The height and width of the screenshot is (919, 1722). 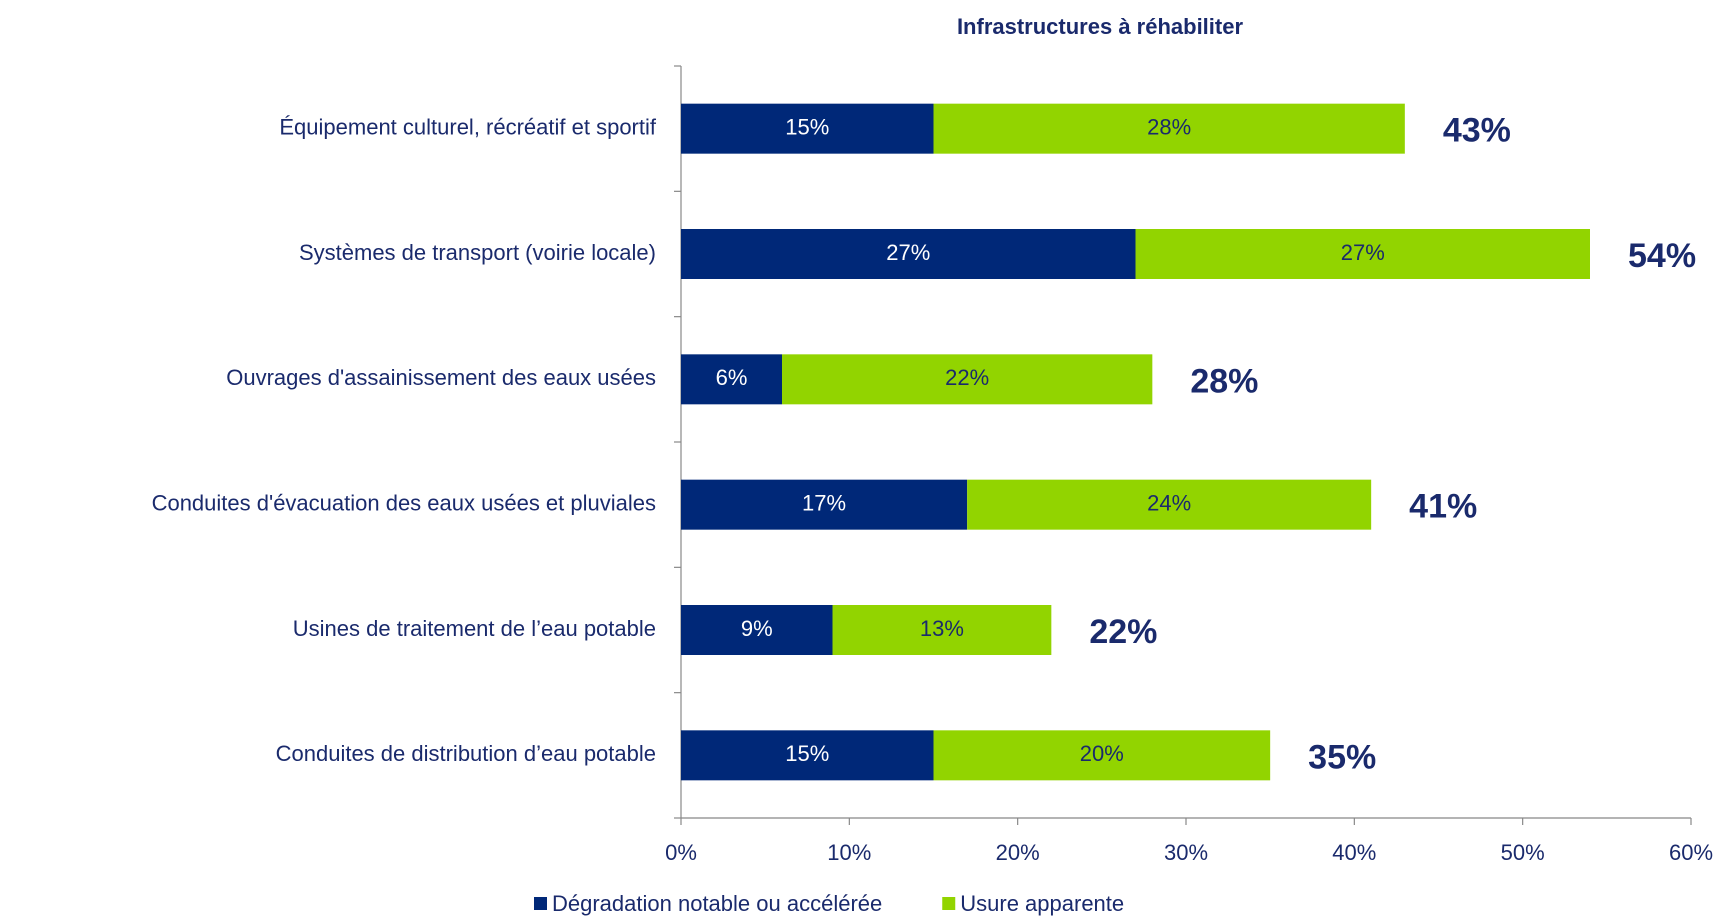 I want to click on value-label: 28%, so click(x=1169, y=126).